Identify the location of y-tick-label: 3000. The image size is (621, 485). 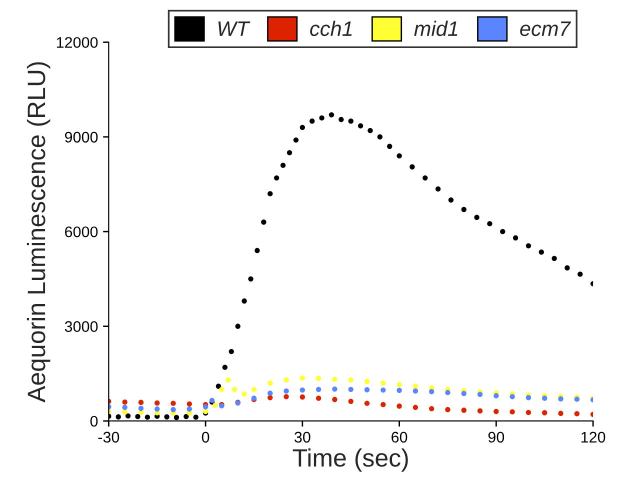
(81, 326).